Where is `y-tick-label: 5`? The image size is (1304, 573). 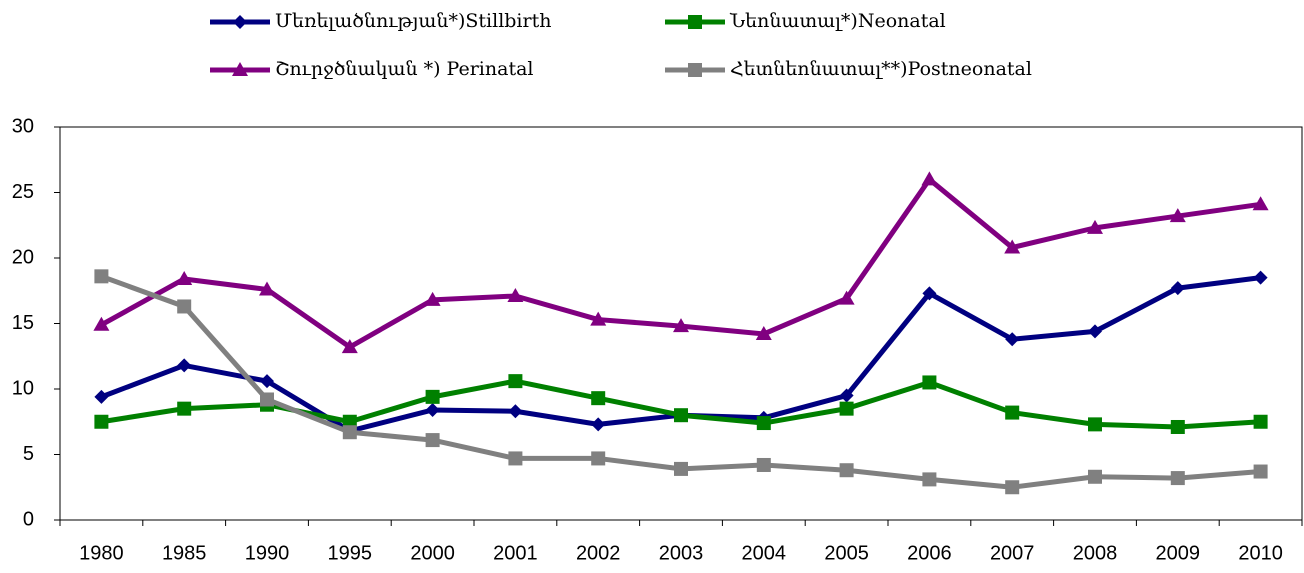 y-tick-label: 5 is located at coordinates (28, 454).